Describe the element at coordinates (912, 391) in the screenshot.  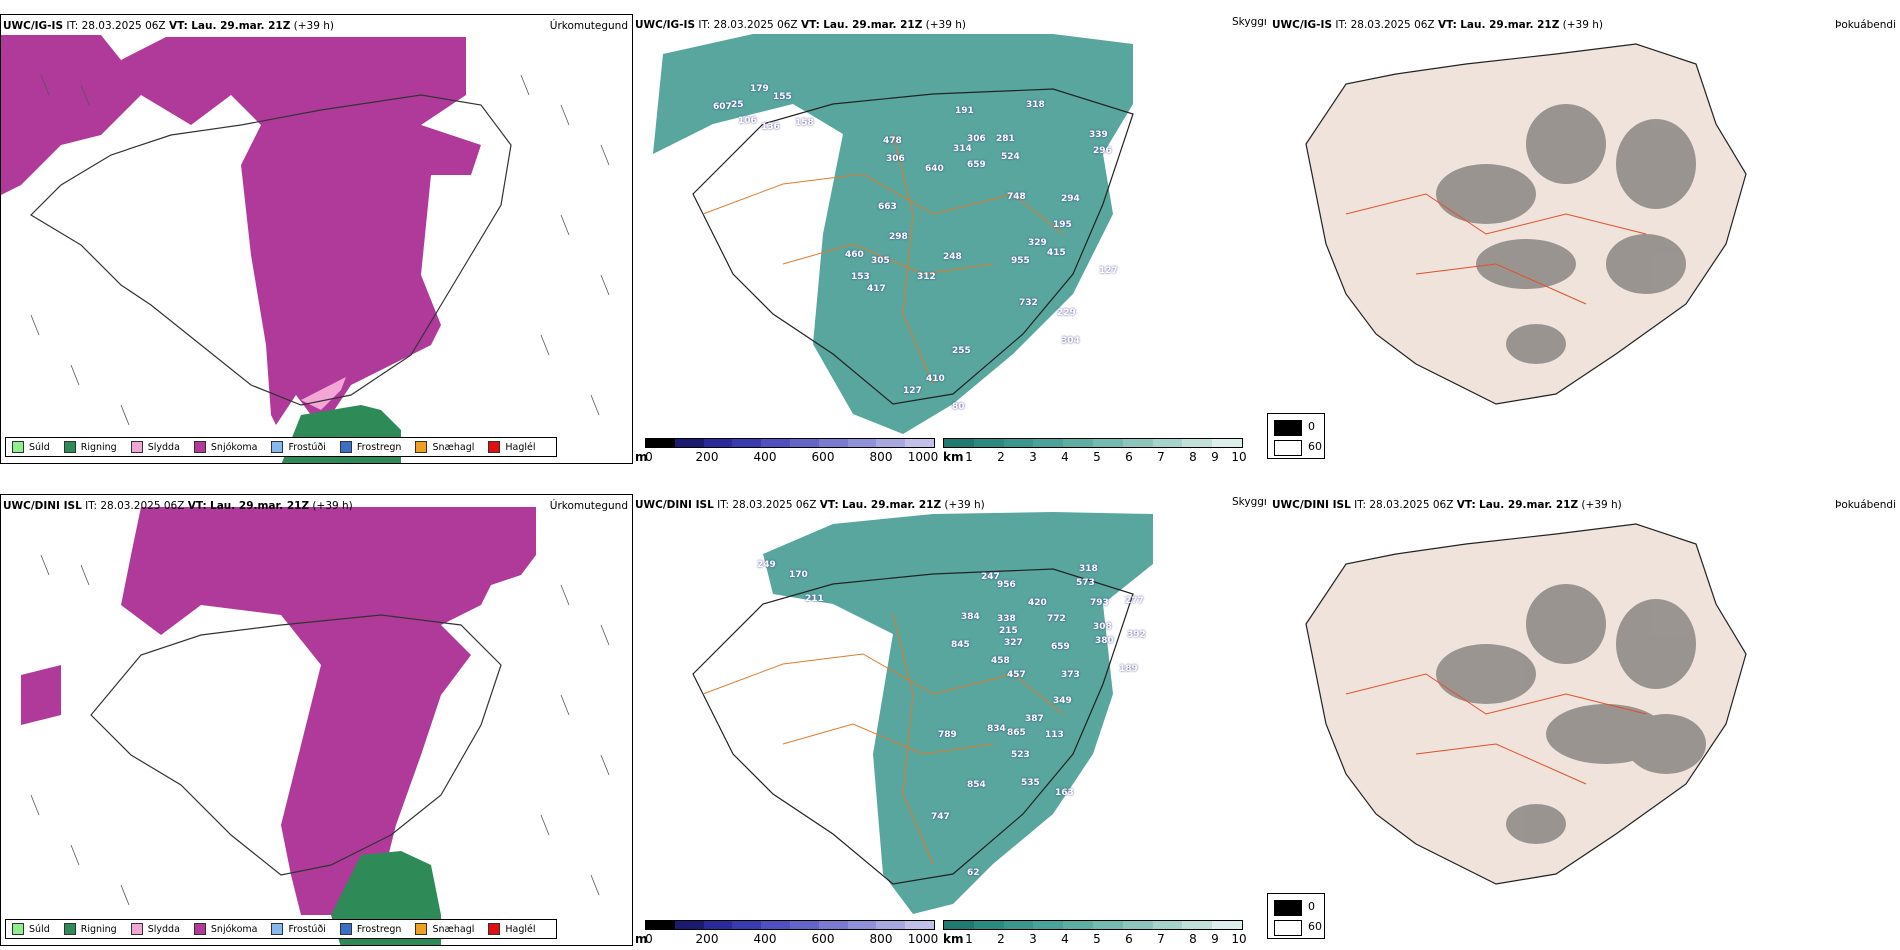
I see `cloud-base-label: 127` at that location.